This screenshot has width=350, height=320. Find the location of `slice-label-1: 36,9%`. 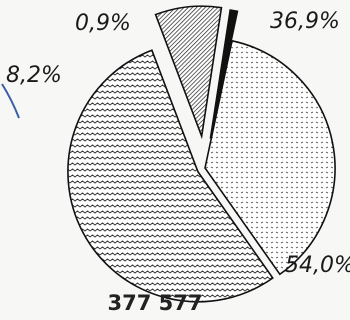

slice-label-1: 36,9% is located at coordinates (305, 21).